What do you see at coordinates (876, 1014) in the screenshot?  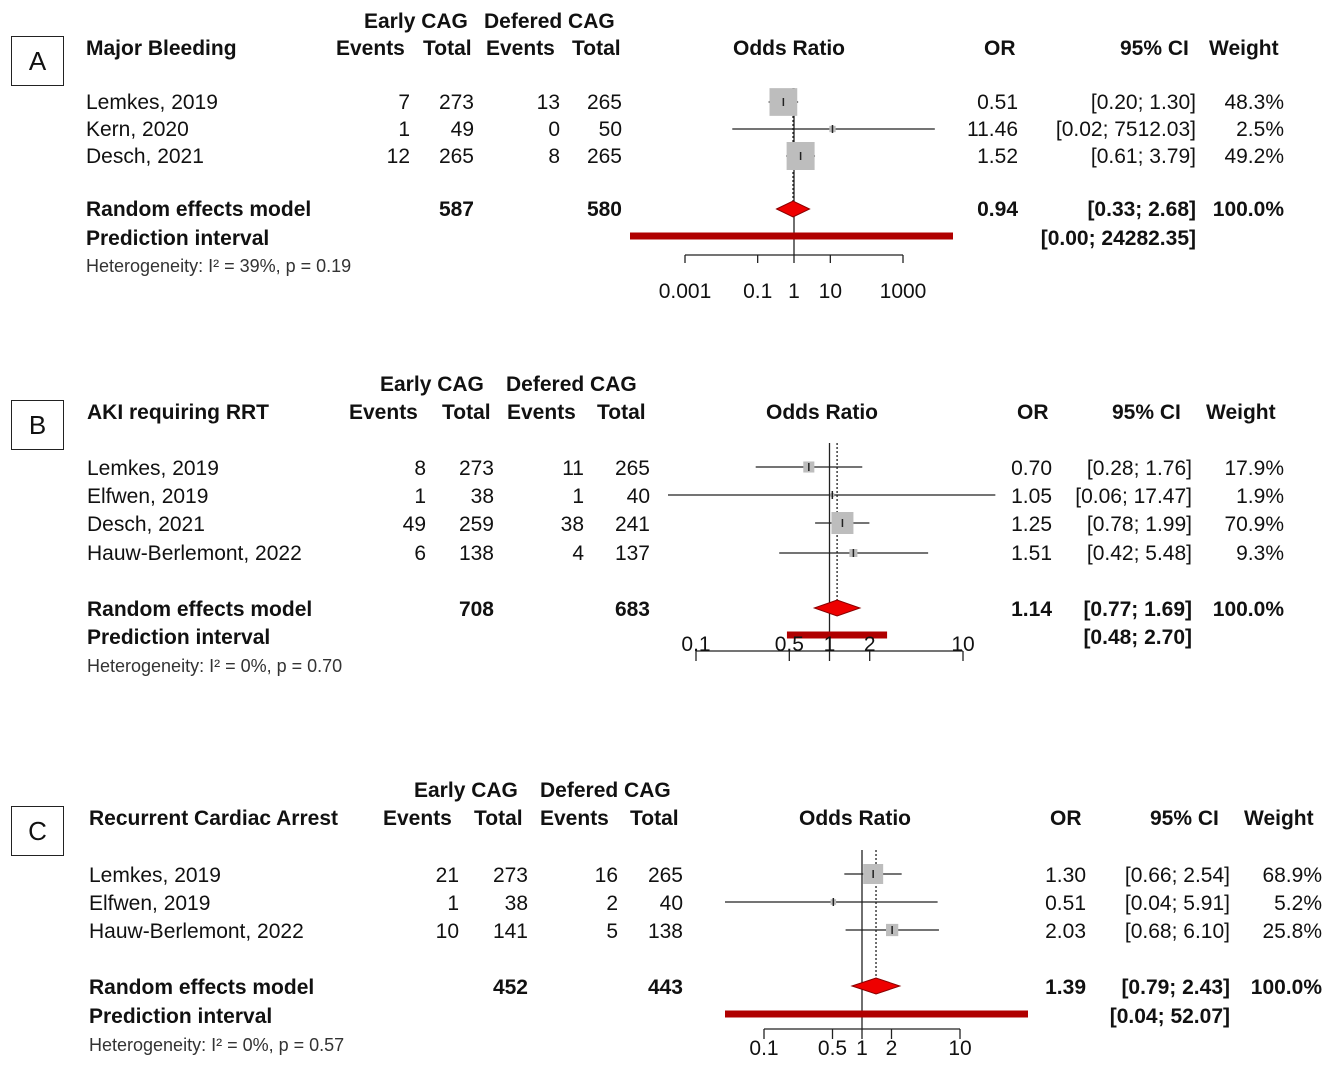 I see `prediction-interval-bar` at bounding box center [876, 1014].